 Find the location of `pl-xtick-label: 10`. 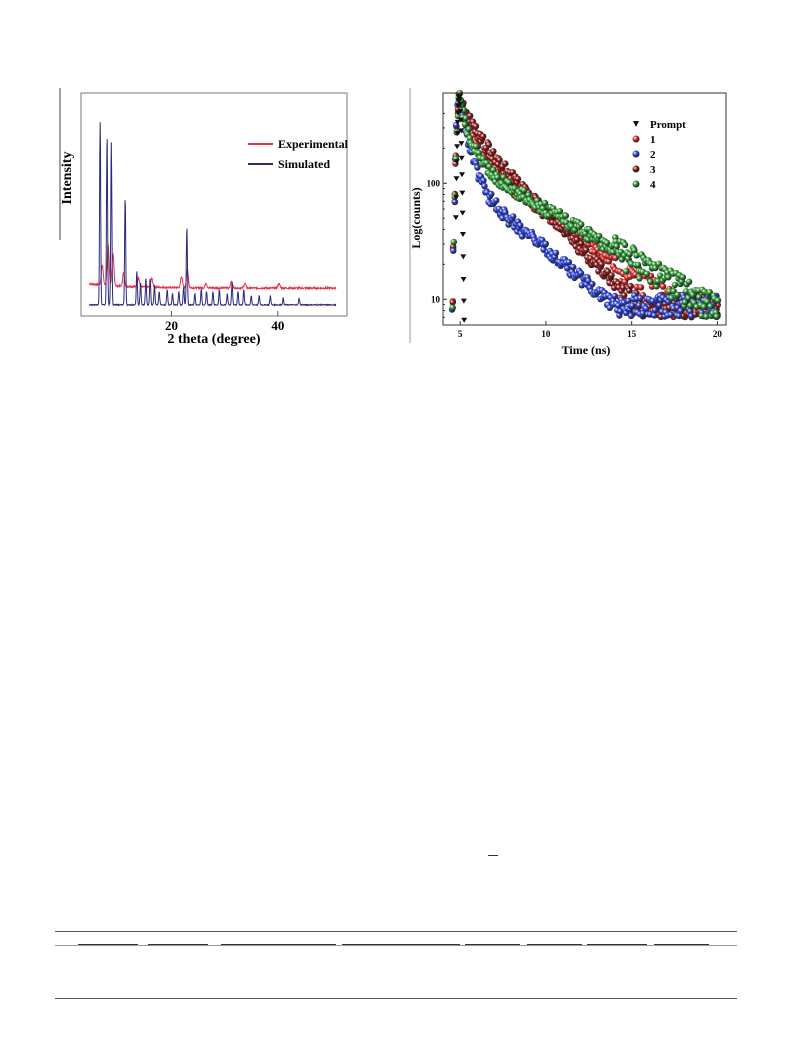

pl-xtick-label: 10 is located at coordinates (546, 334).